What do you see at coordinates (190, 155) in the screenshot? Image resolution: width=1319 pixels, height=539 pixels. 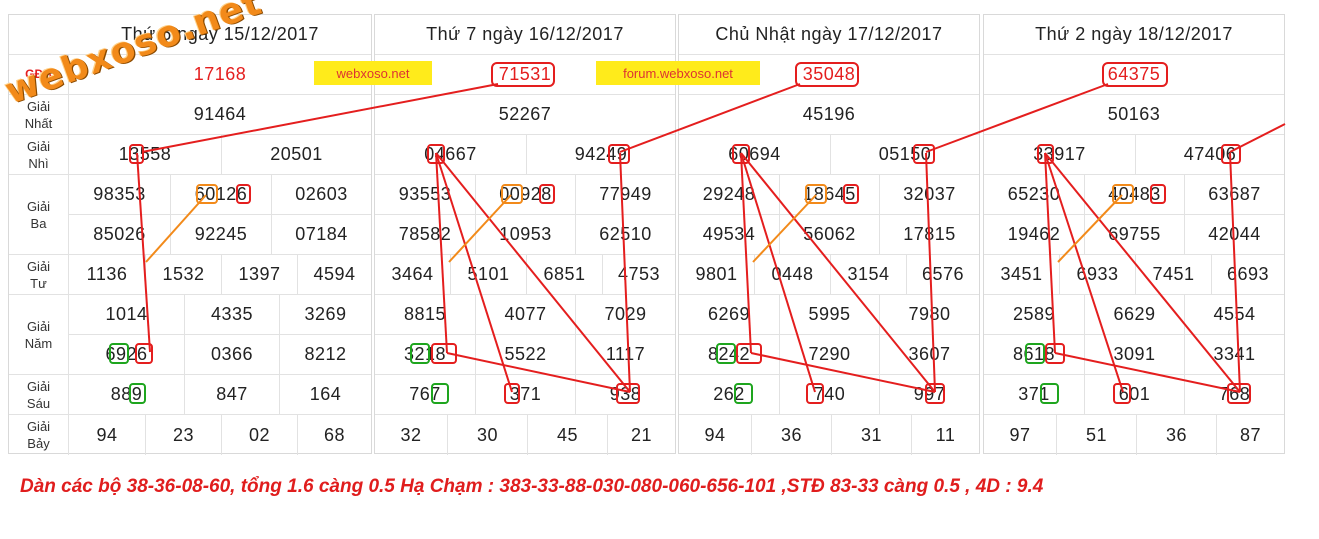 I see `second-prize-row: Giải Nhì 13558 20501` at bounding box center [190, 155].